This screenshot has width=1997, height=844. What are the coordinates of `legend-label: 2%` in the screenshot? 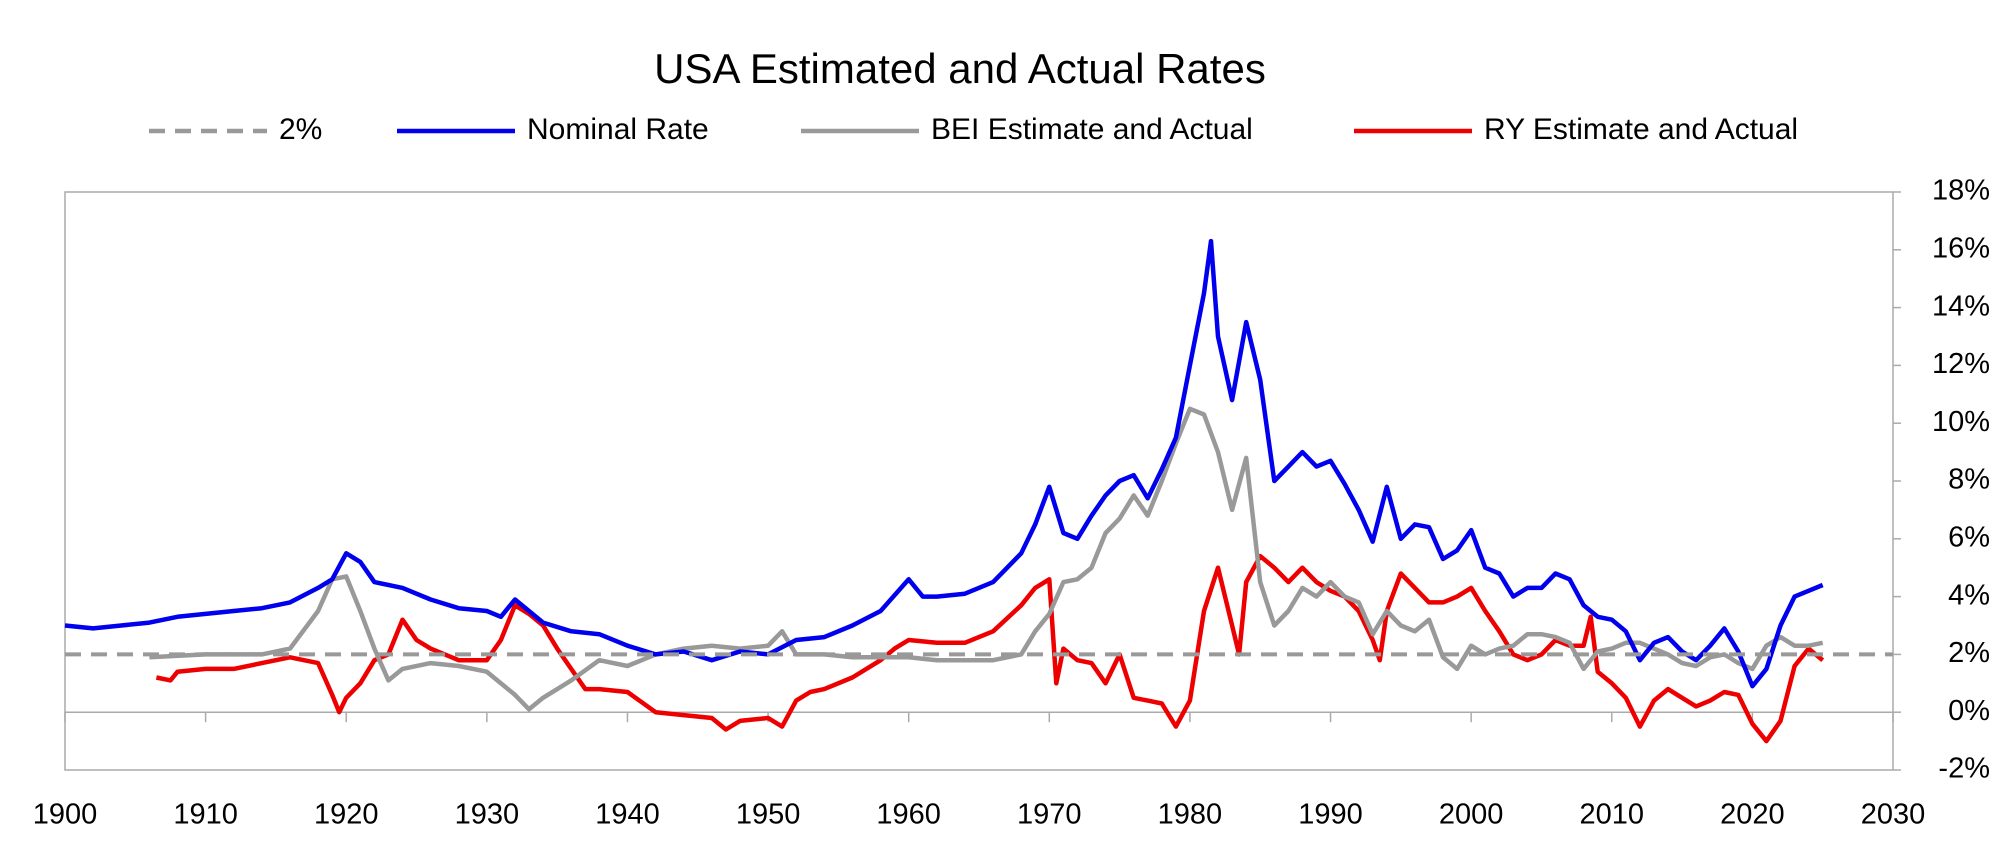 It's located at (300, 129).